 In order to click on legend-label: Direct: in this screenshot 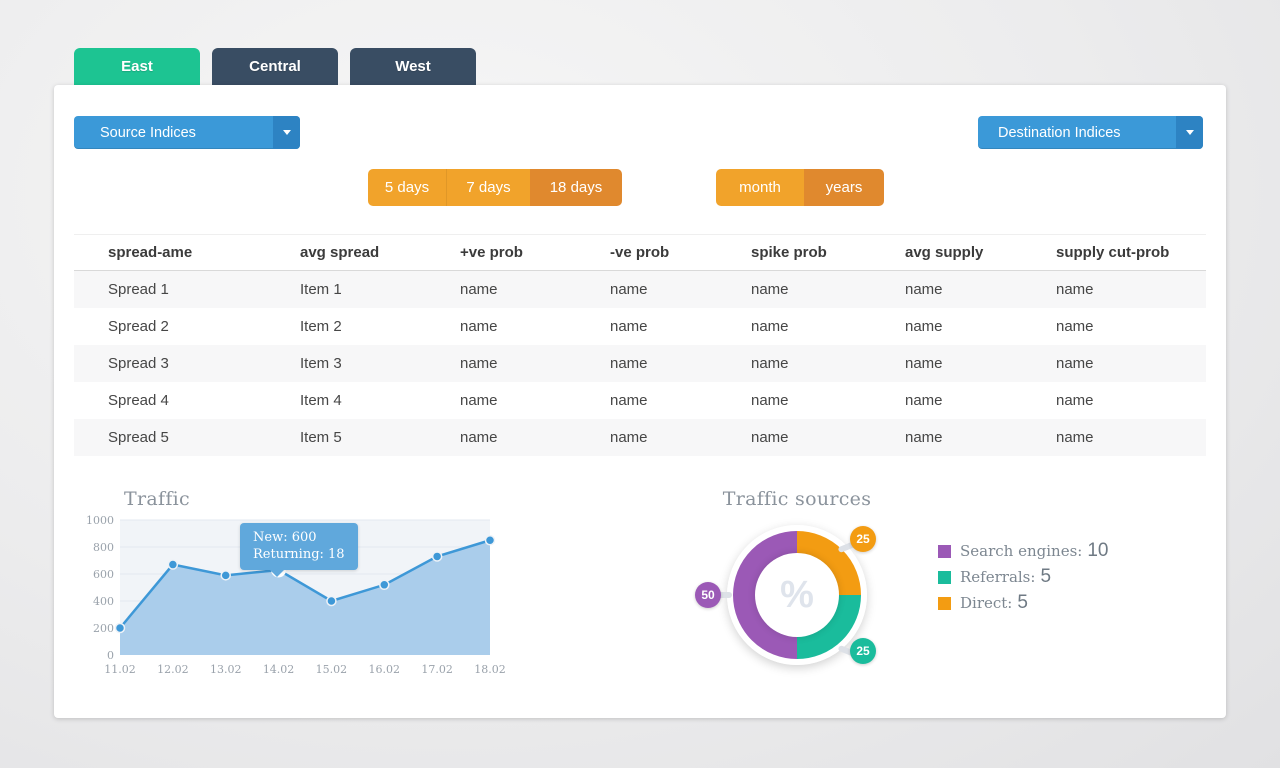, I will do `click(986, 603)`.